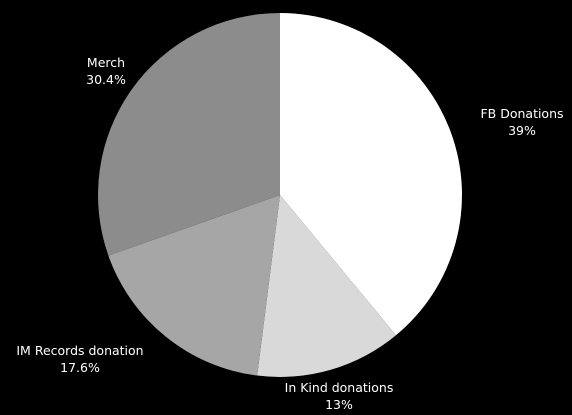  I want to click on slice-label: In Kind donations, so click(339, 387).